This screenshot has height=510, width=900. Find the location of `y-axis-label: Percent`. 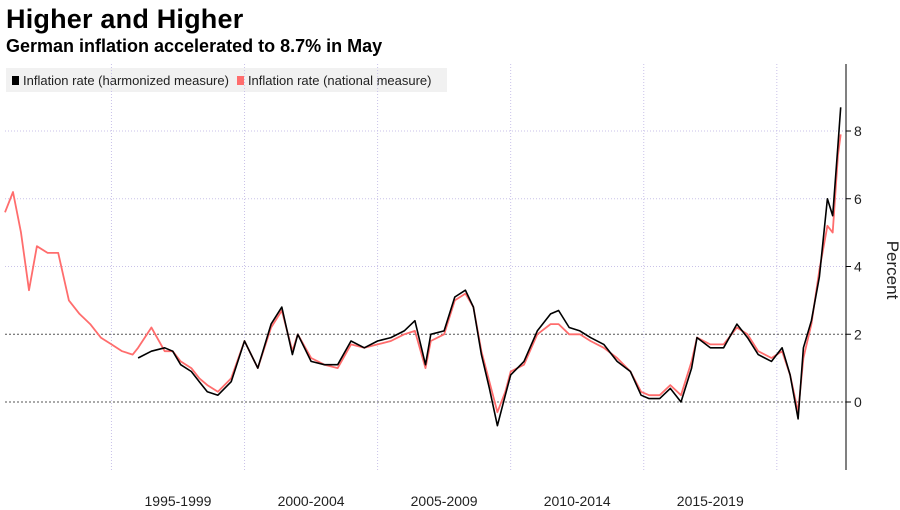

y-axis-label: Percent is located at coordinates (891, 270).